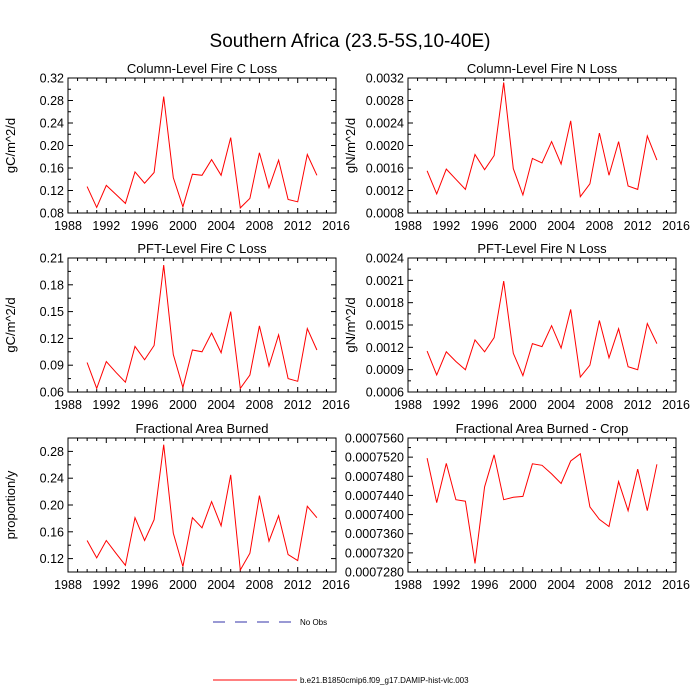 This screenshot has height=700, width=700. I want to click on y-tick-label: 0.0021, so click(385, 281).